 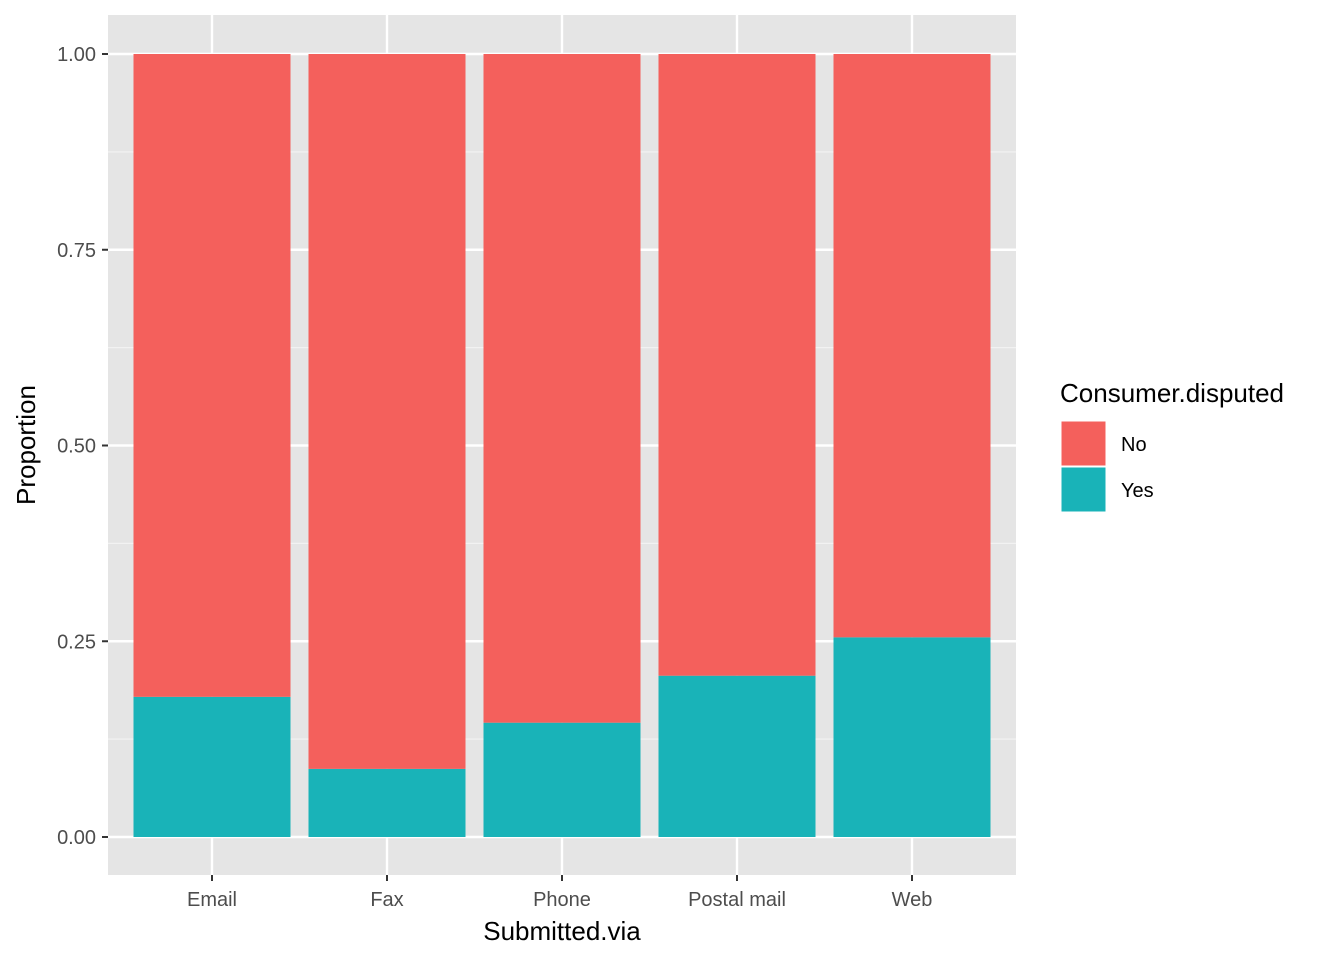 What do you see at coordinates (76, 55) in the screenshot?
I see `y-tick-label: 1.00` at bounding box center [76, 55].